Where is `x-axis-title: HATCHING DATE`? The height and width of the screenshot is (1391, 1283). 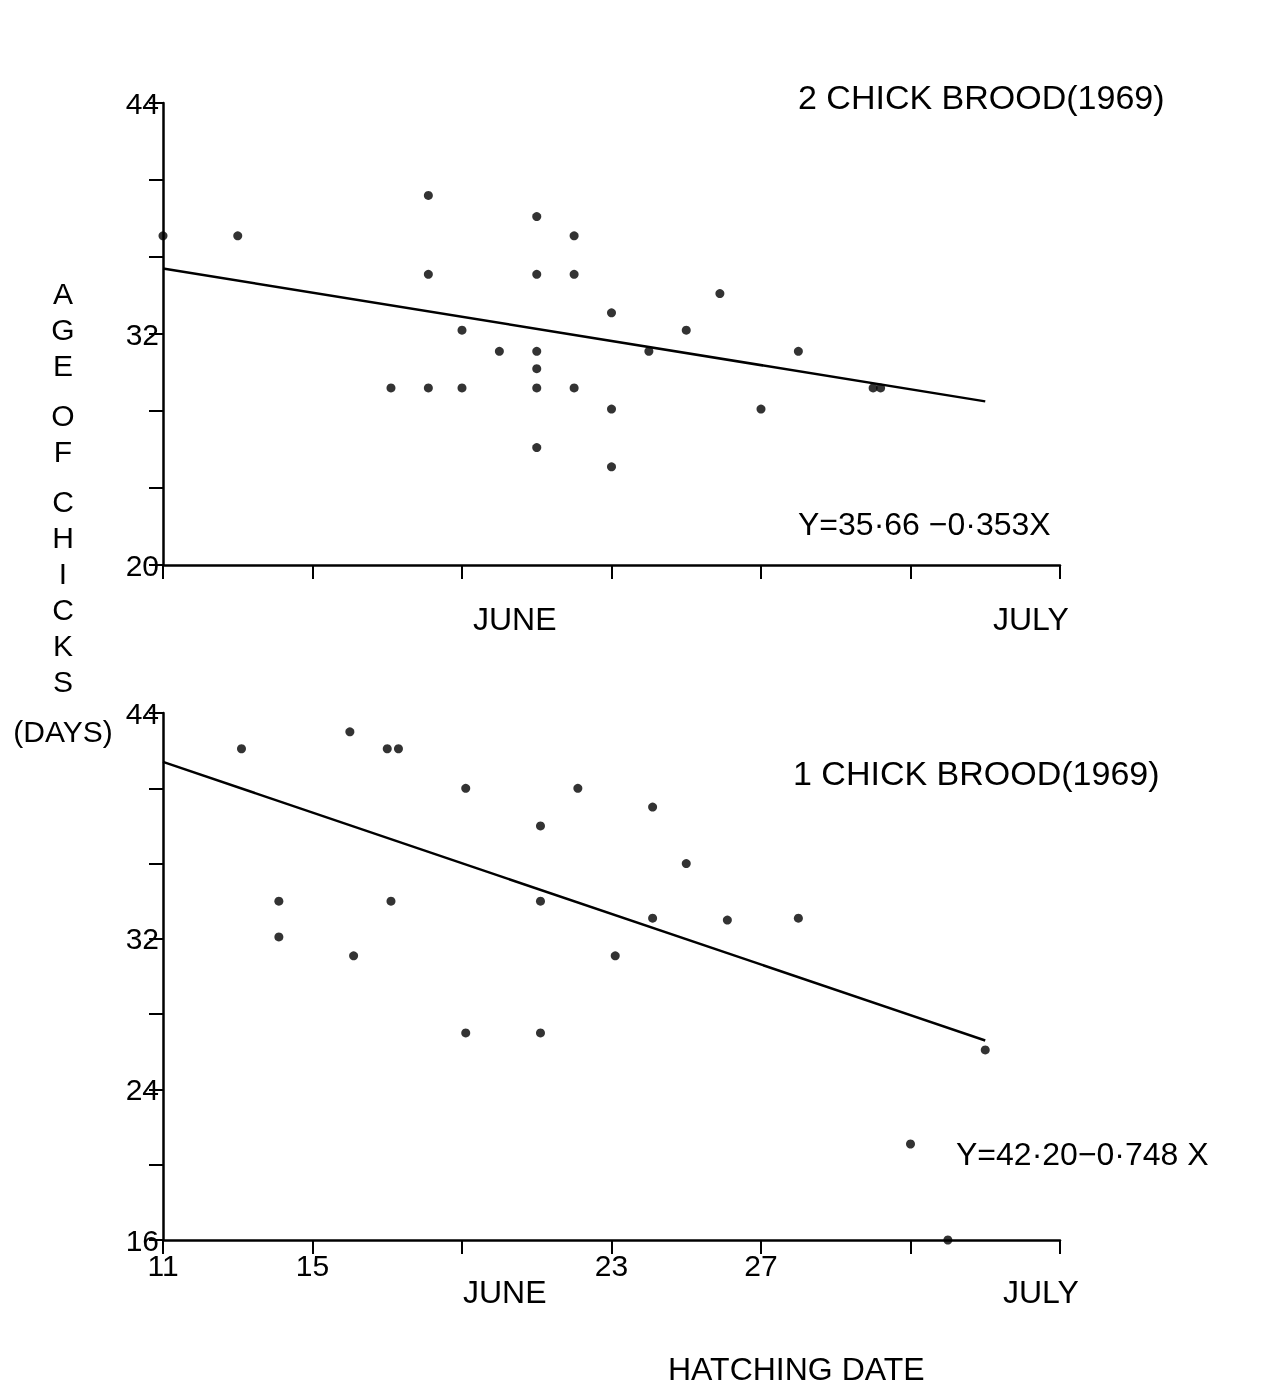 x-axis-title: HATCHING DATE is located at coordinates (796, 1369).